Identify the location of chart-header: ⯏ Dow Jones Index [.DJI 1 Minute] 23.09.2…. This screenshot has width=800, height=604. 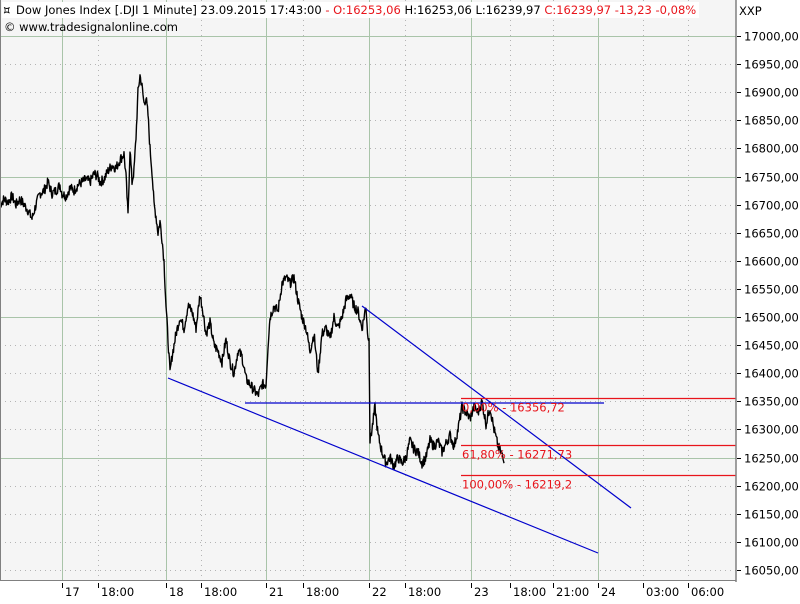
(351, 10).